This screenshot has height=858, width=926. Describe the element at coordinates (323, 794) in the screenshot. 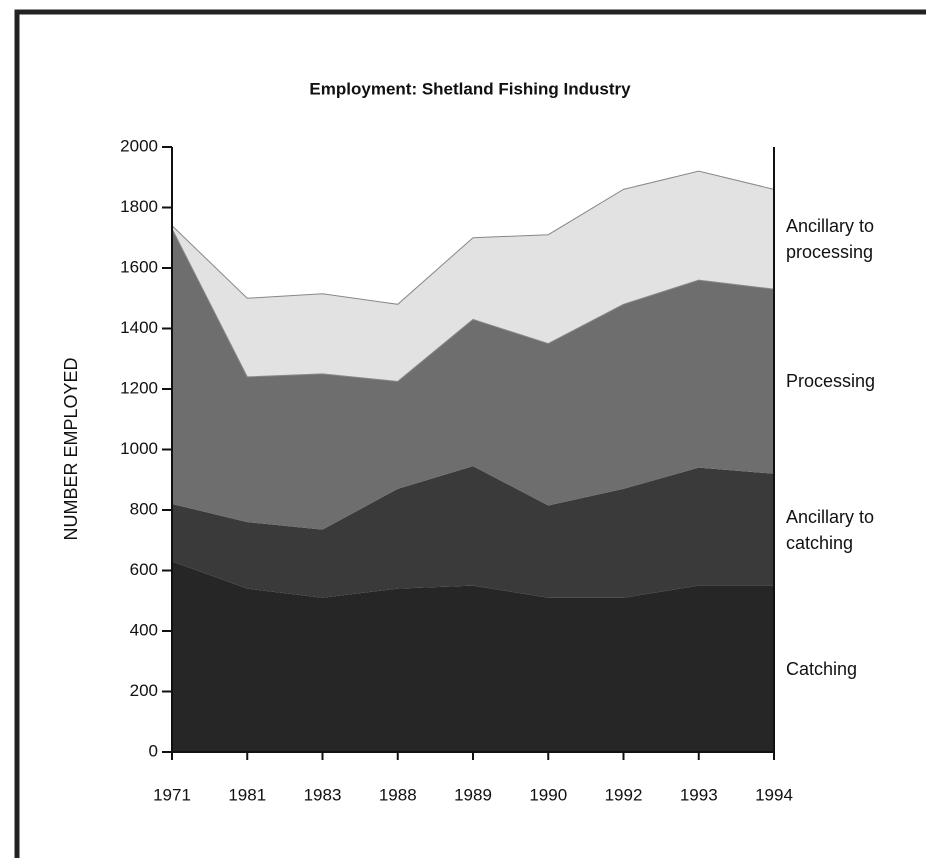

I see `x-tick-label: 1983` at that location.